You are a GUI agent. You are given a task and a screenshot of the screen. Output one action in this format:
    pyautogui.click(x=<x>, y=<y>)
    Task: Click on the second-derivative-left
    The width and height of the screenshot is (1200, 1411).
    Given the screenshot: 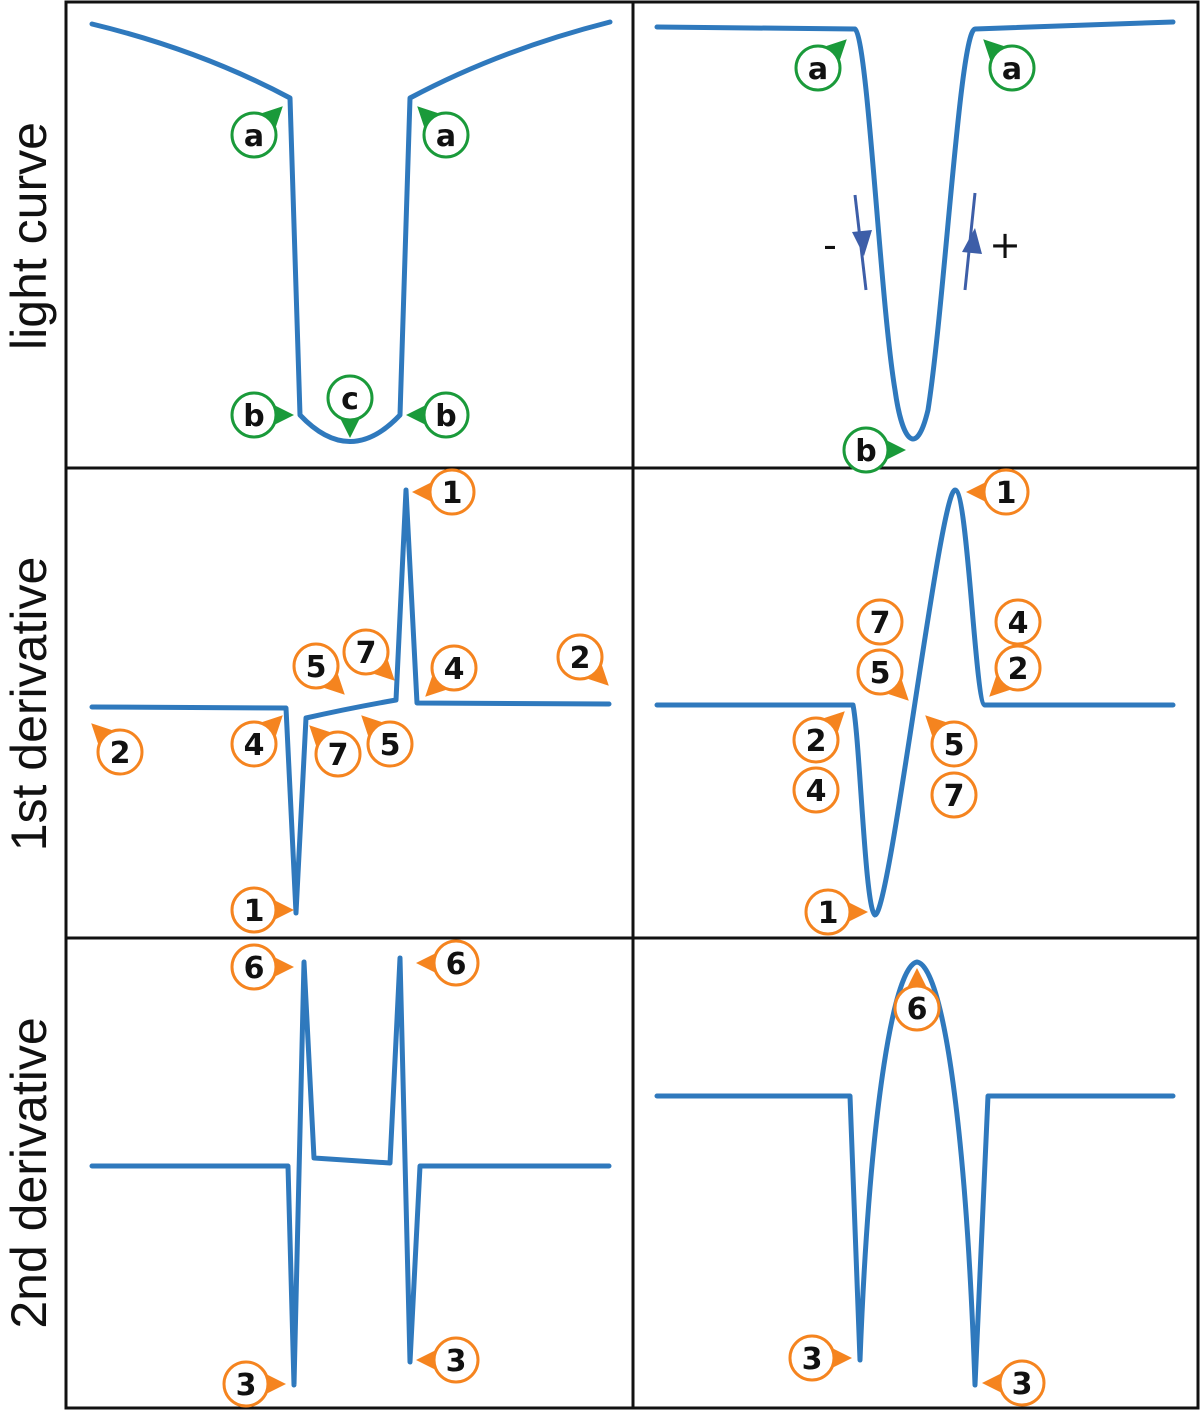 What is the action you would take?
    pyautogui.click(x=350, y=1171)
    